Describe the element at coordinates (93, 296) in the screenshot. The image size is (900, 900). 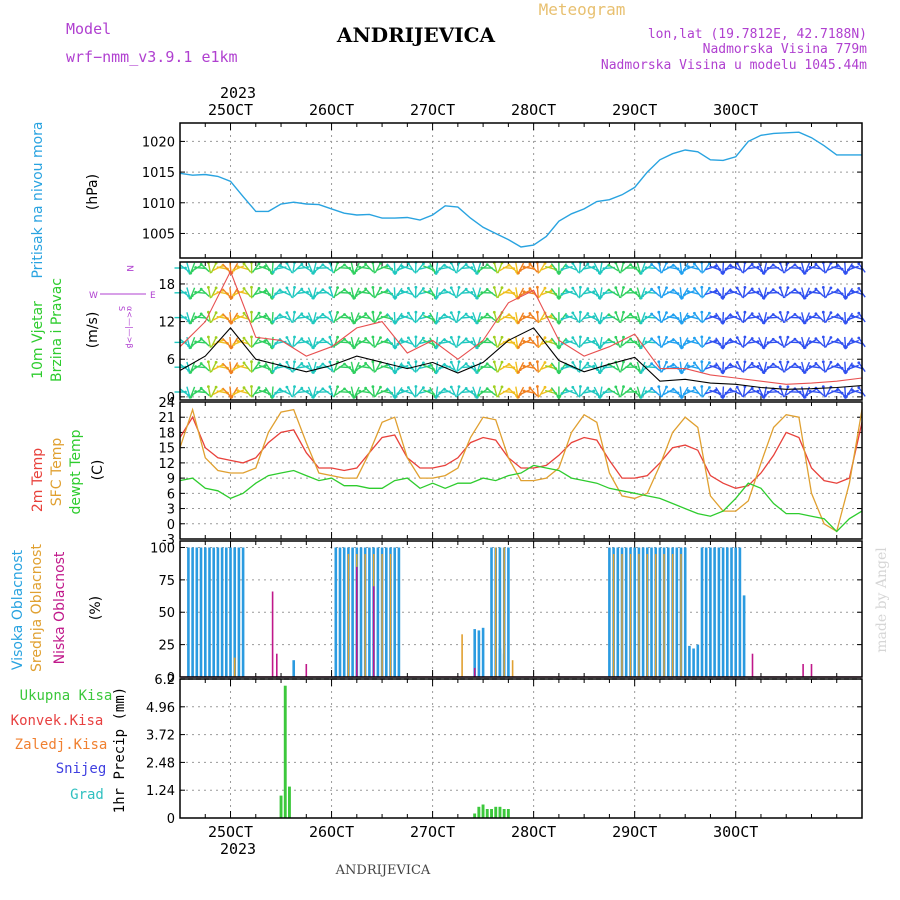
I see `compass-west: W` at that location.